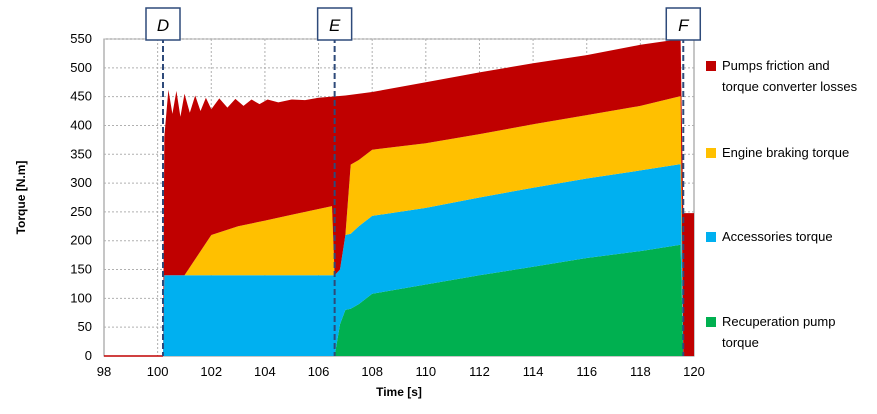  What do you see at coordinates (479, 371) in the screenshot?
I see `x-tick-label: 112` at bounding box center [479, 371].